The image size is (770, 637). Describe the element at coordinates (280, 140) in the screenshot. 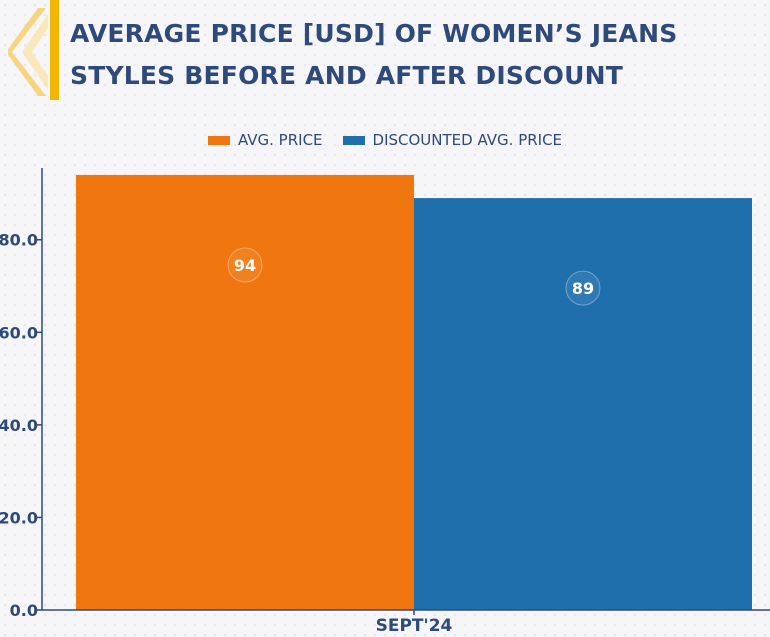

I see `legend-label-avg-price: AVG. PRICE` at that location.